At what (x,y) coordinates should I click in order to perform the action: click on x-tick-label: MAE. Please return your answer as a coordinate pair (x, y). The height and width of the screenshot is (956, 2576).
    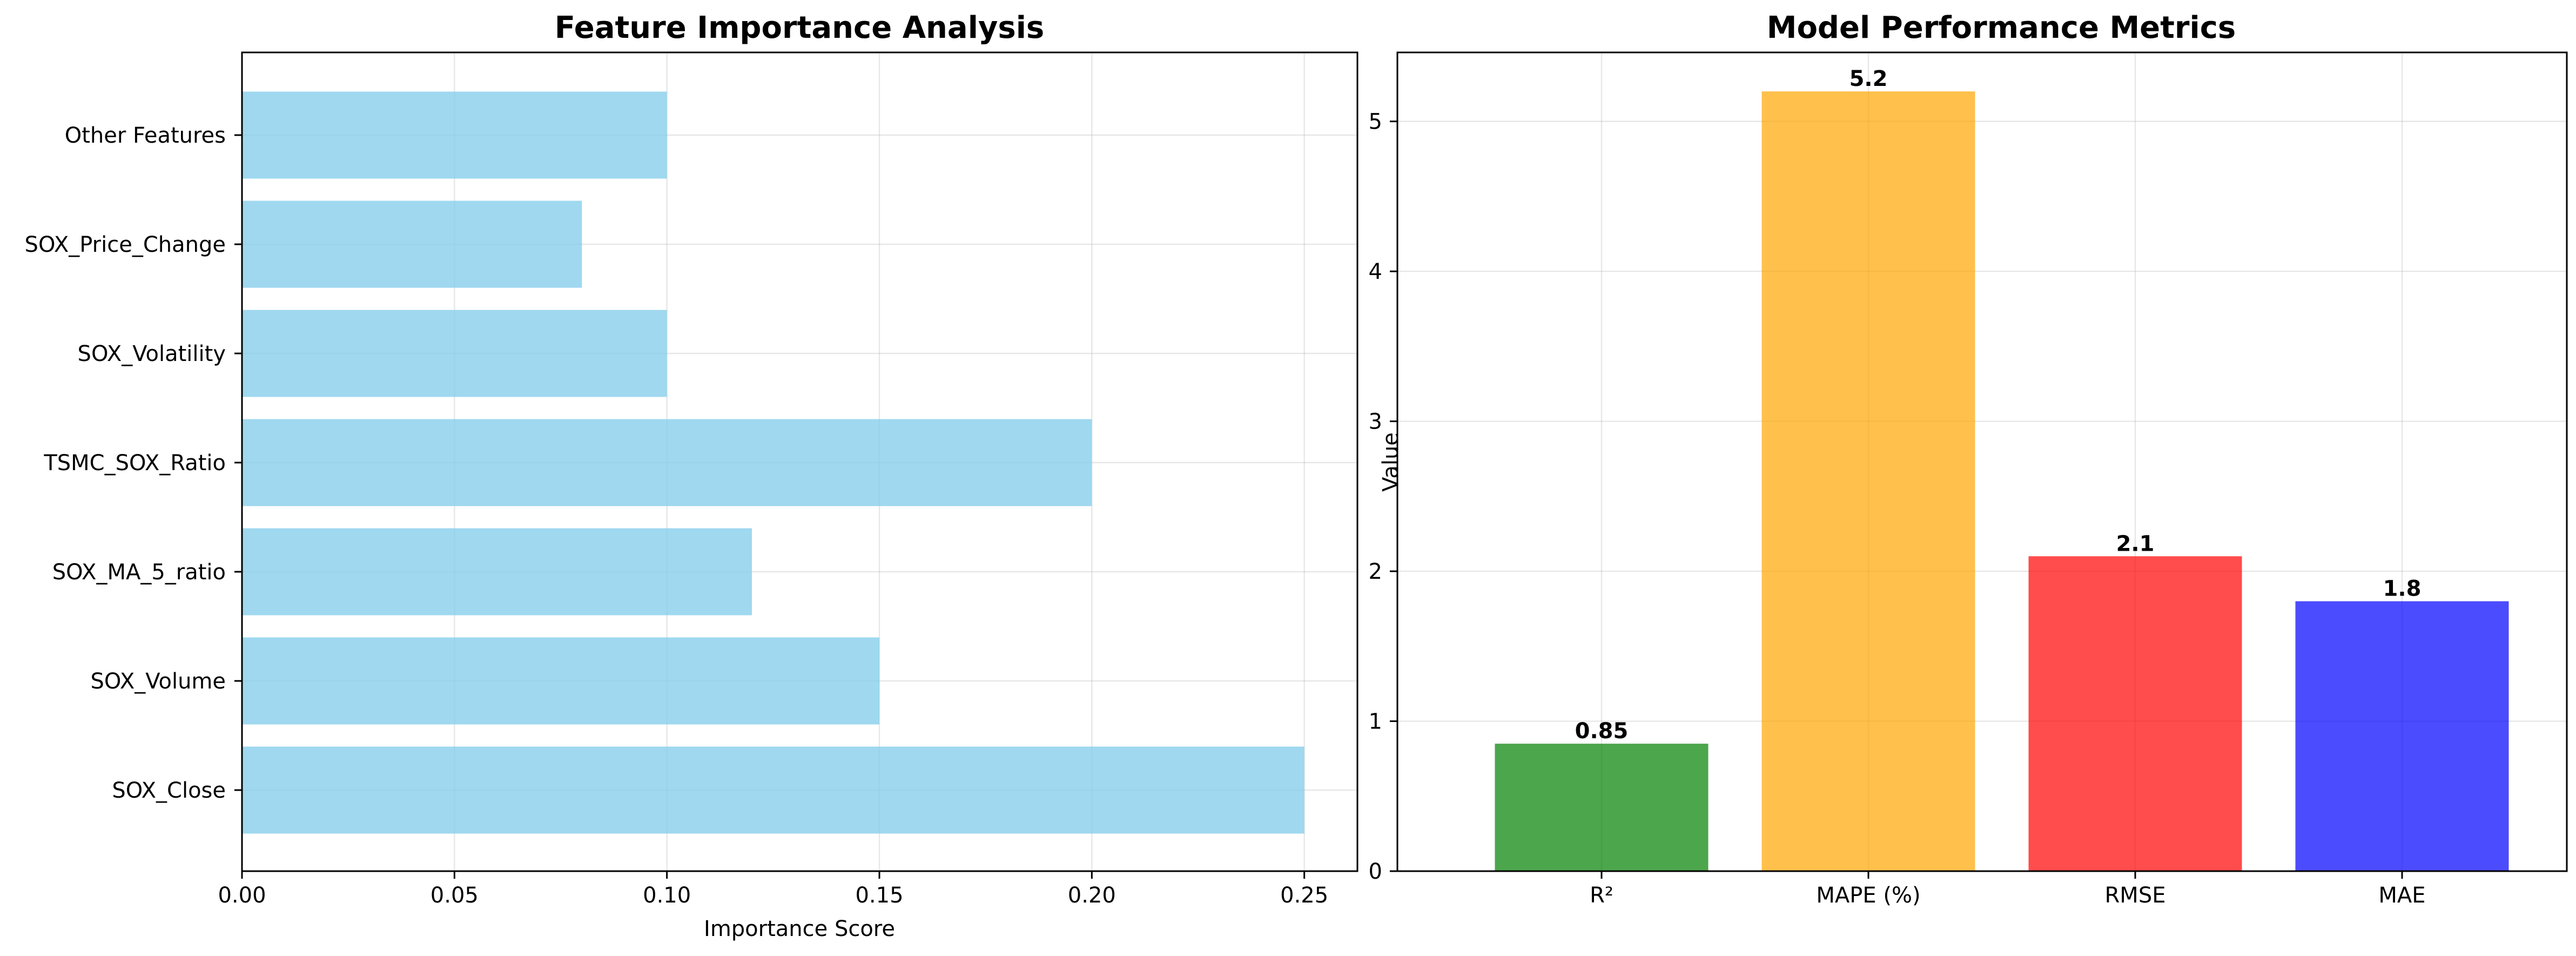
    Looking at the image, I should click on (2401, 895).